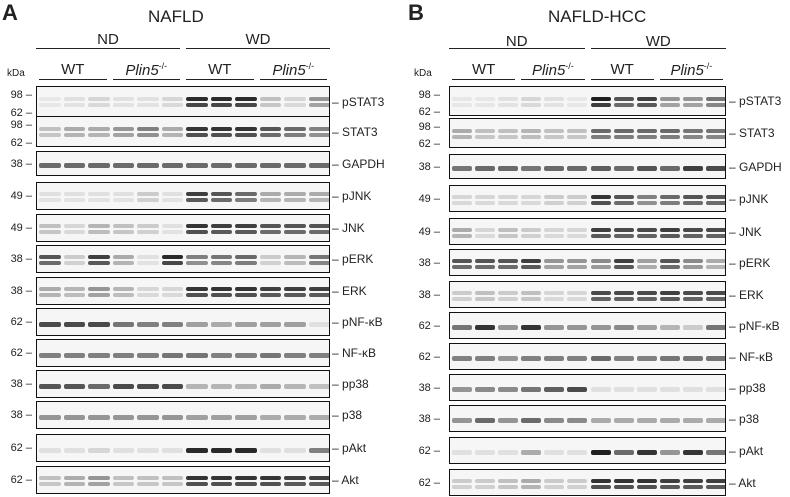 This screenshot has height=497, width=790. What do you see at coordinates (746, 295) in the screenshot?
I see `blot-label: ERK` at bounding box center [746, 295].